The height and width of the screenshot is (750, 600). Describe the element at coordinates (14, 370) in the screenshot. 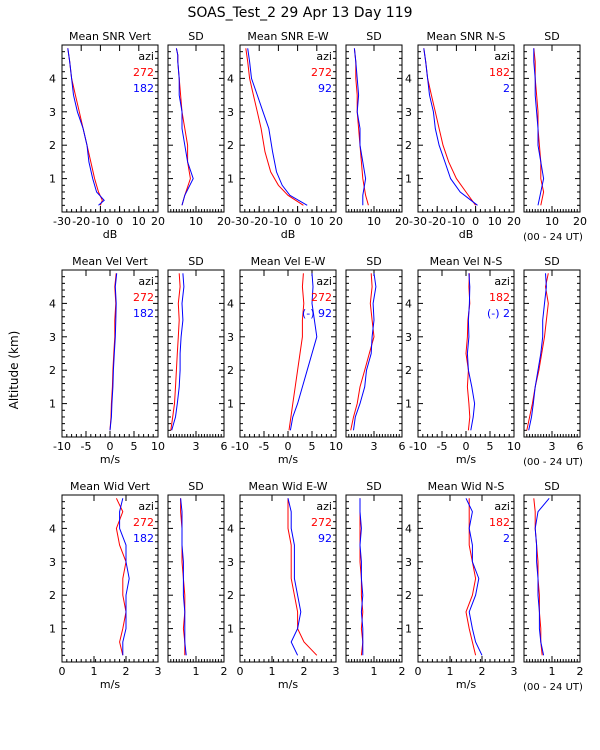

I see `altitude-axis-label: Altitude (km)` at that location.